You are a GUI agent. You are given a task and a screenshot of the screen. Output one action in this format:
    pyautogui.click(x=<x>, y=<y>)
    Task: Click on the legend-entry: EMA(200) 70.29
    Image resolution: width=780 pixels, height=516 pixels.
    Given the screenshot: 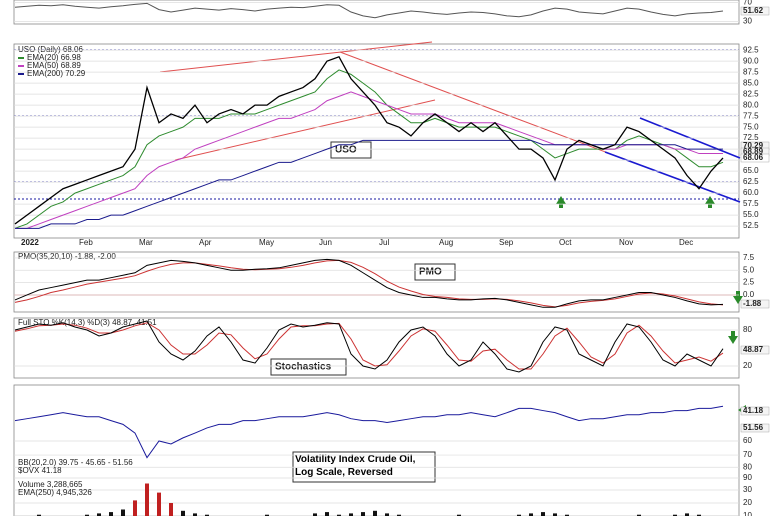 What is the action you would take?
    pyautogui.click(x=56, y=73)
    